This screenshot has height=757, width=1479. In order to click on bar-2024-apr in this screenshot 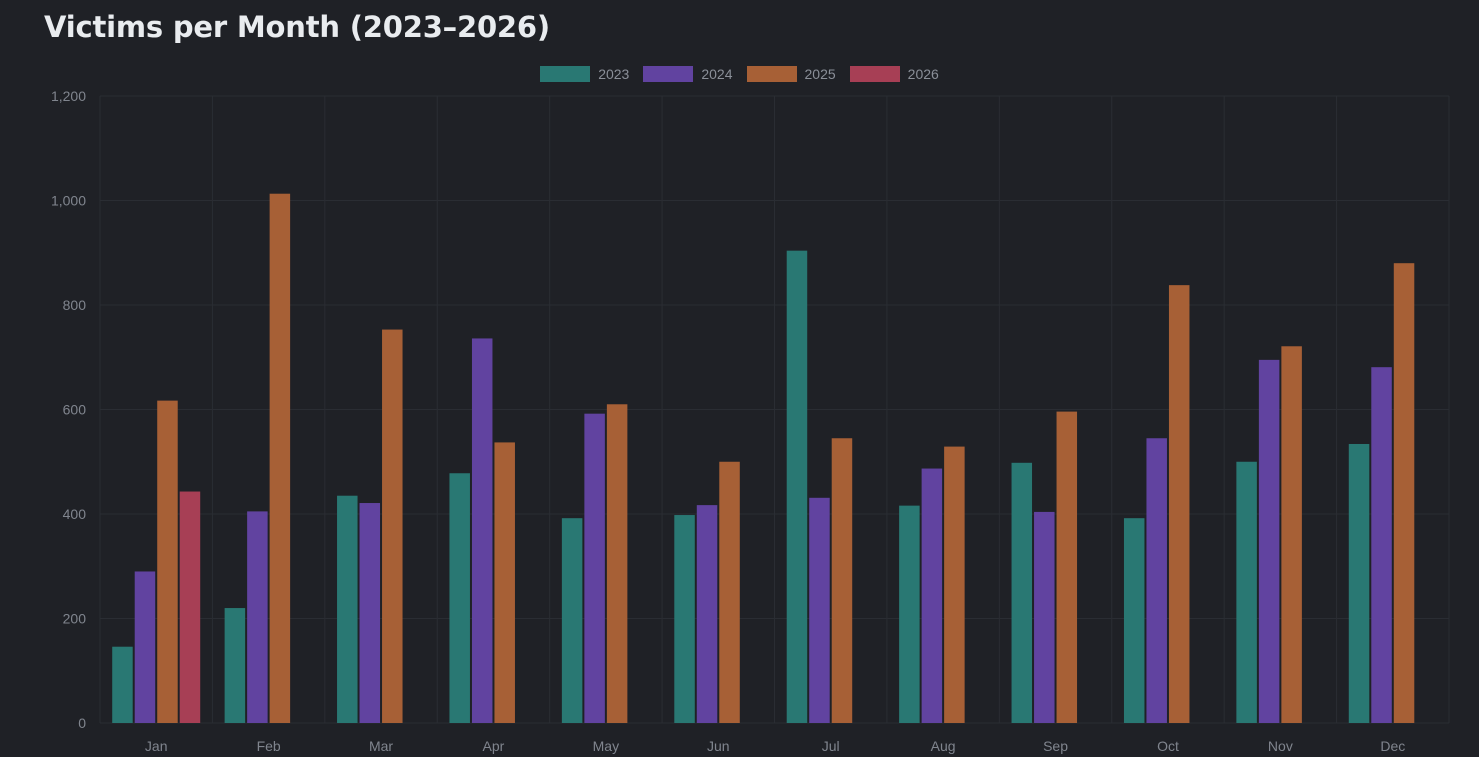, I will do `click(482, 530)`.